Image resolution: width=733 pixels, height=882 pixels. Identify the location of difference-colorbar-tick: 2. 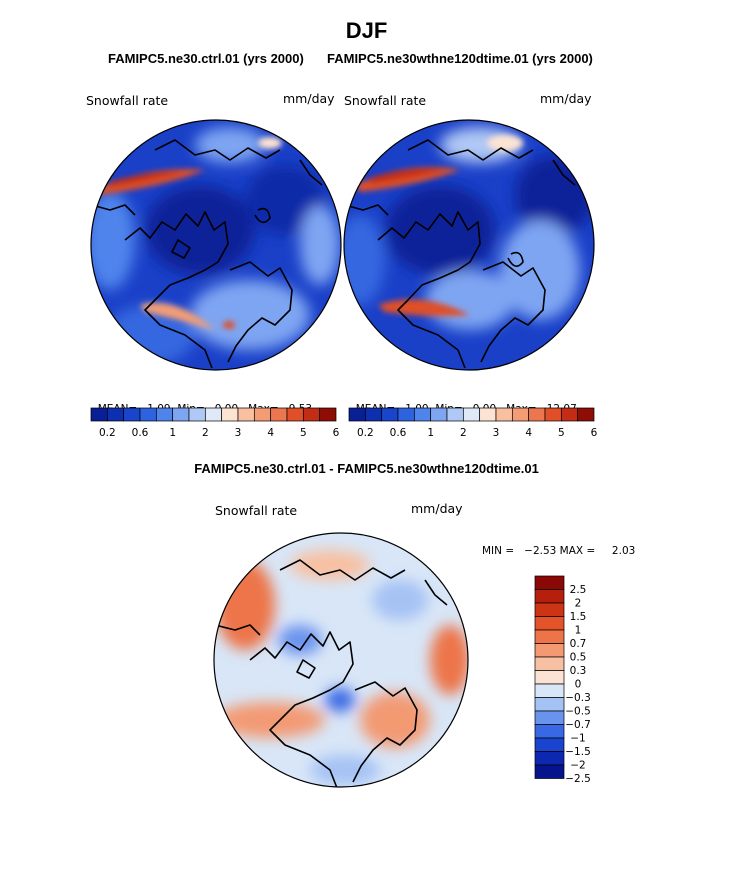
(578, 604).